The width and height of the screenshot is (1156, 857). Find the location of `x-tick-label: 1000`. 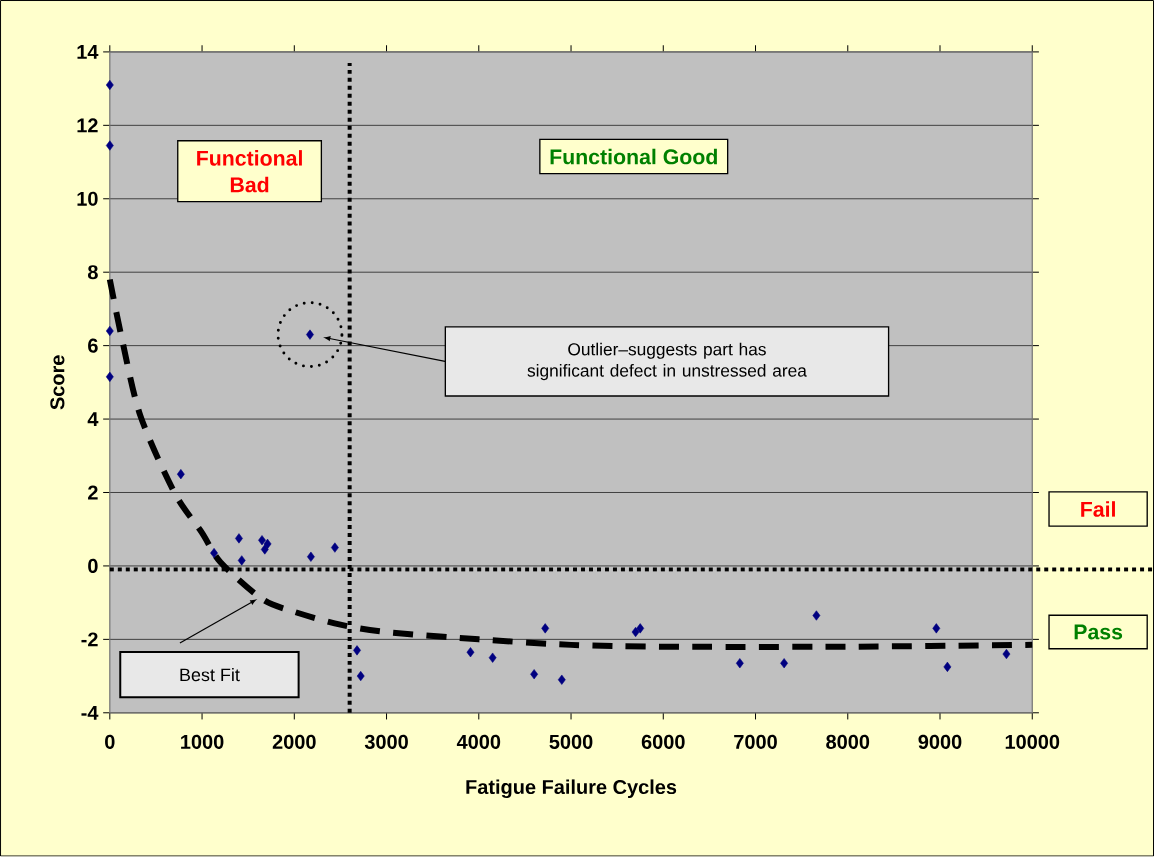

x-tick-label: 1000 is located at coordinates (202, 742).